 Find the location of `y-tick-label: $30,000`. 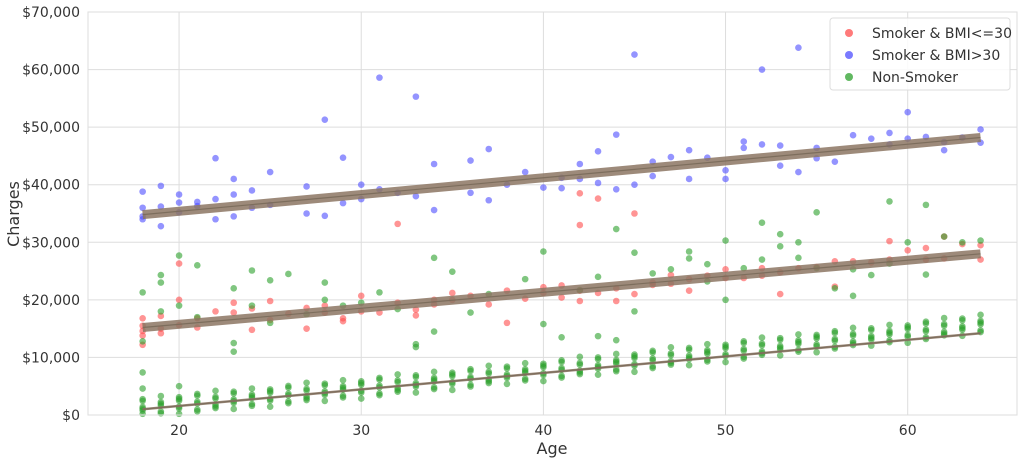

y-tick-label: $30,000 is located at coordinates (51, 243).